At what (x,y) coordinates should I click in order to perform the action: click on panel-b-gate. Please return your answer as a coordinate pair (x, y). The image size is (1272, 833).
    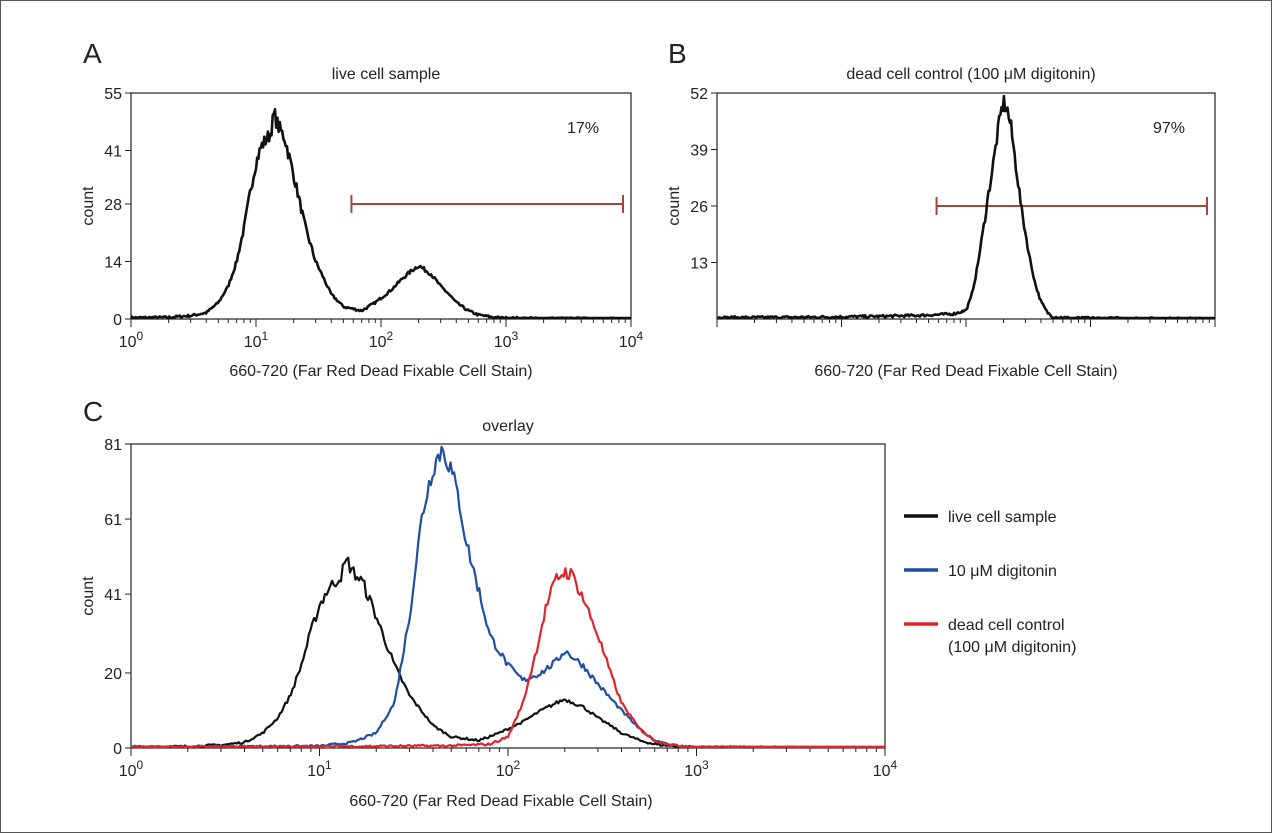
    Looking at the image, I should click on (1071, 206).